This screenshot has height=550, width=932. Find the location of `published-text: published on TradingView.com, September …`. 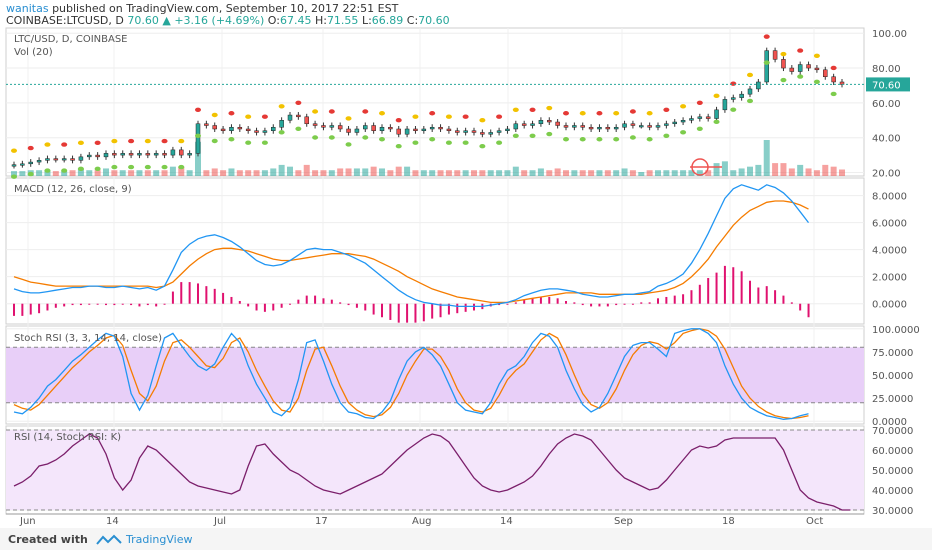

published-text: published on TradingView.com, September … is located at coordinates (225, 8).